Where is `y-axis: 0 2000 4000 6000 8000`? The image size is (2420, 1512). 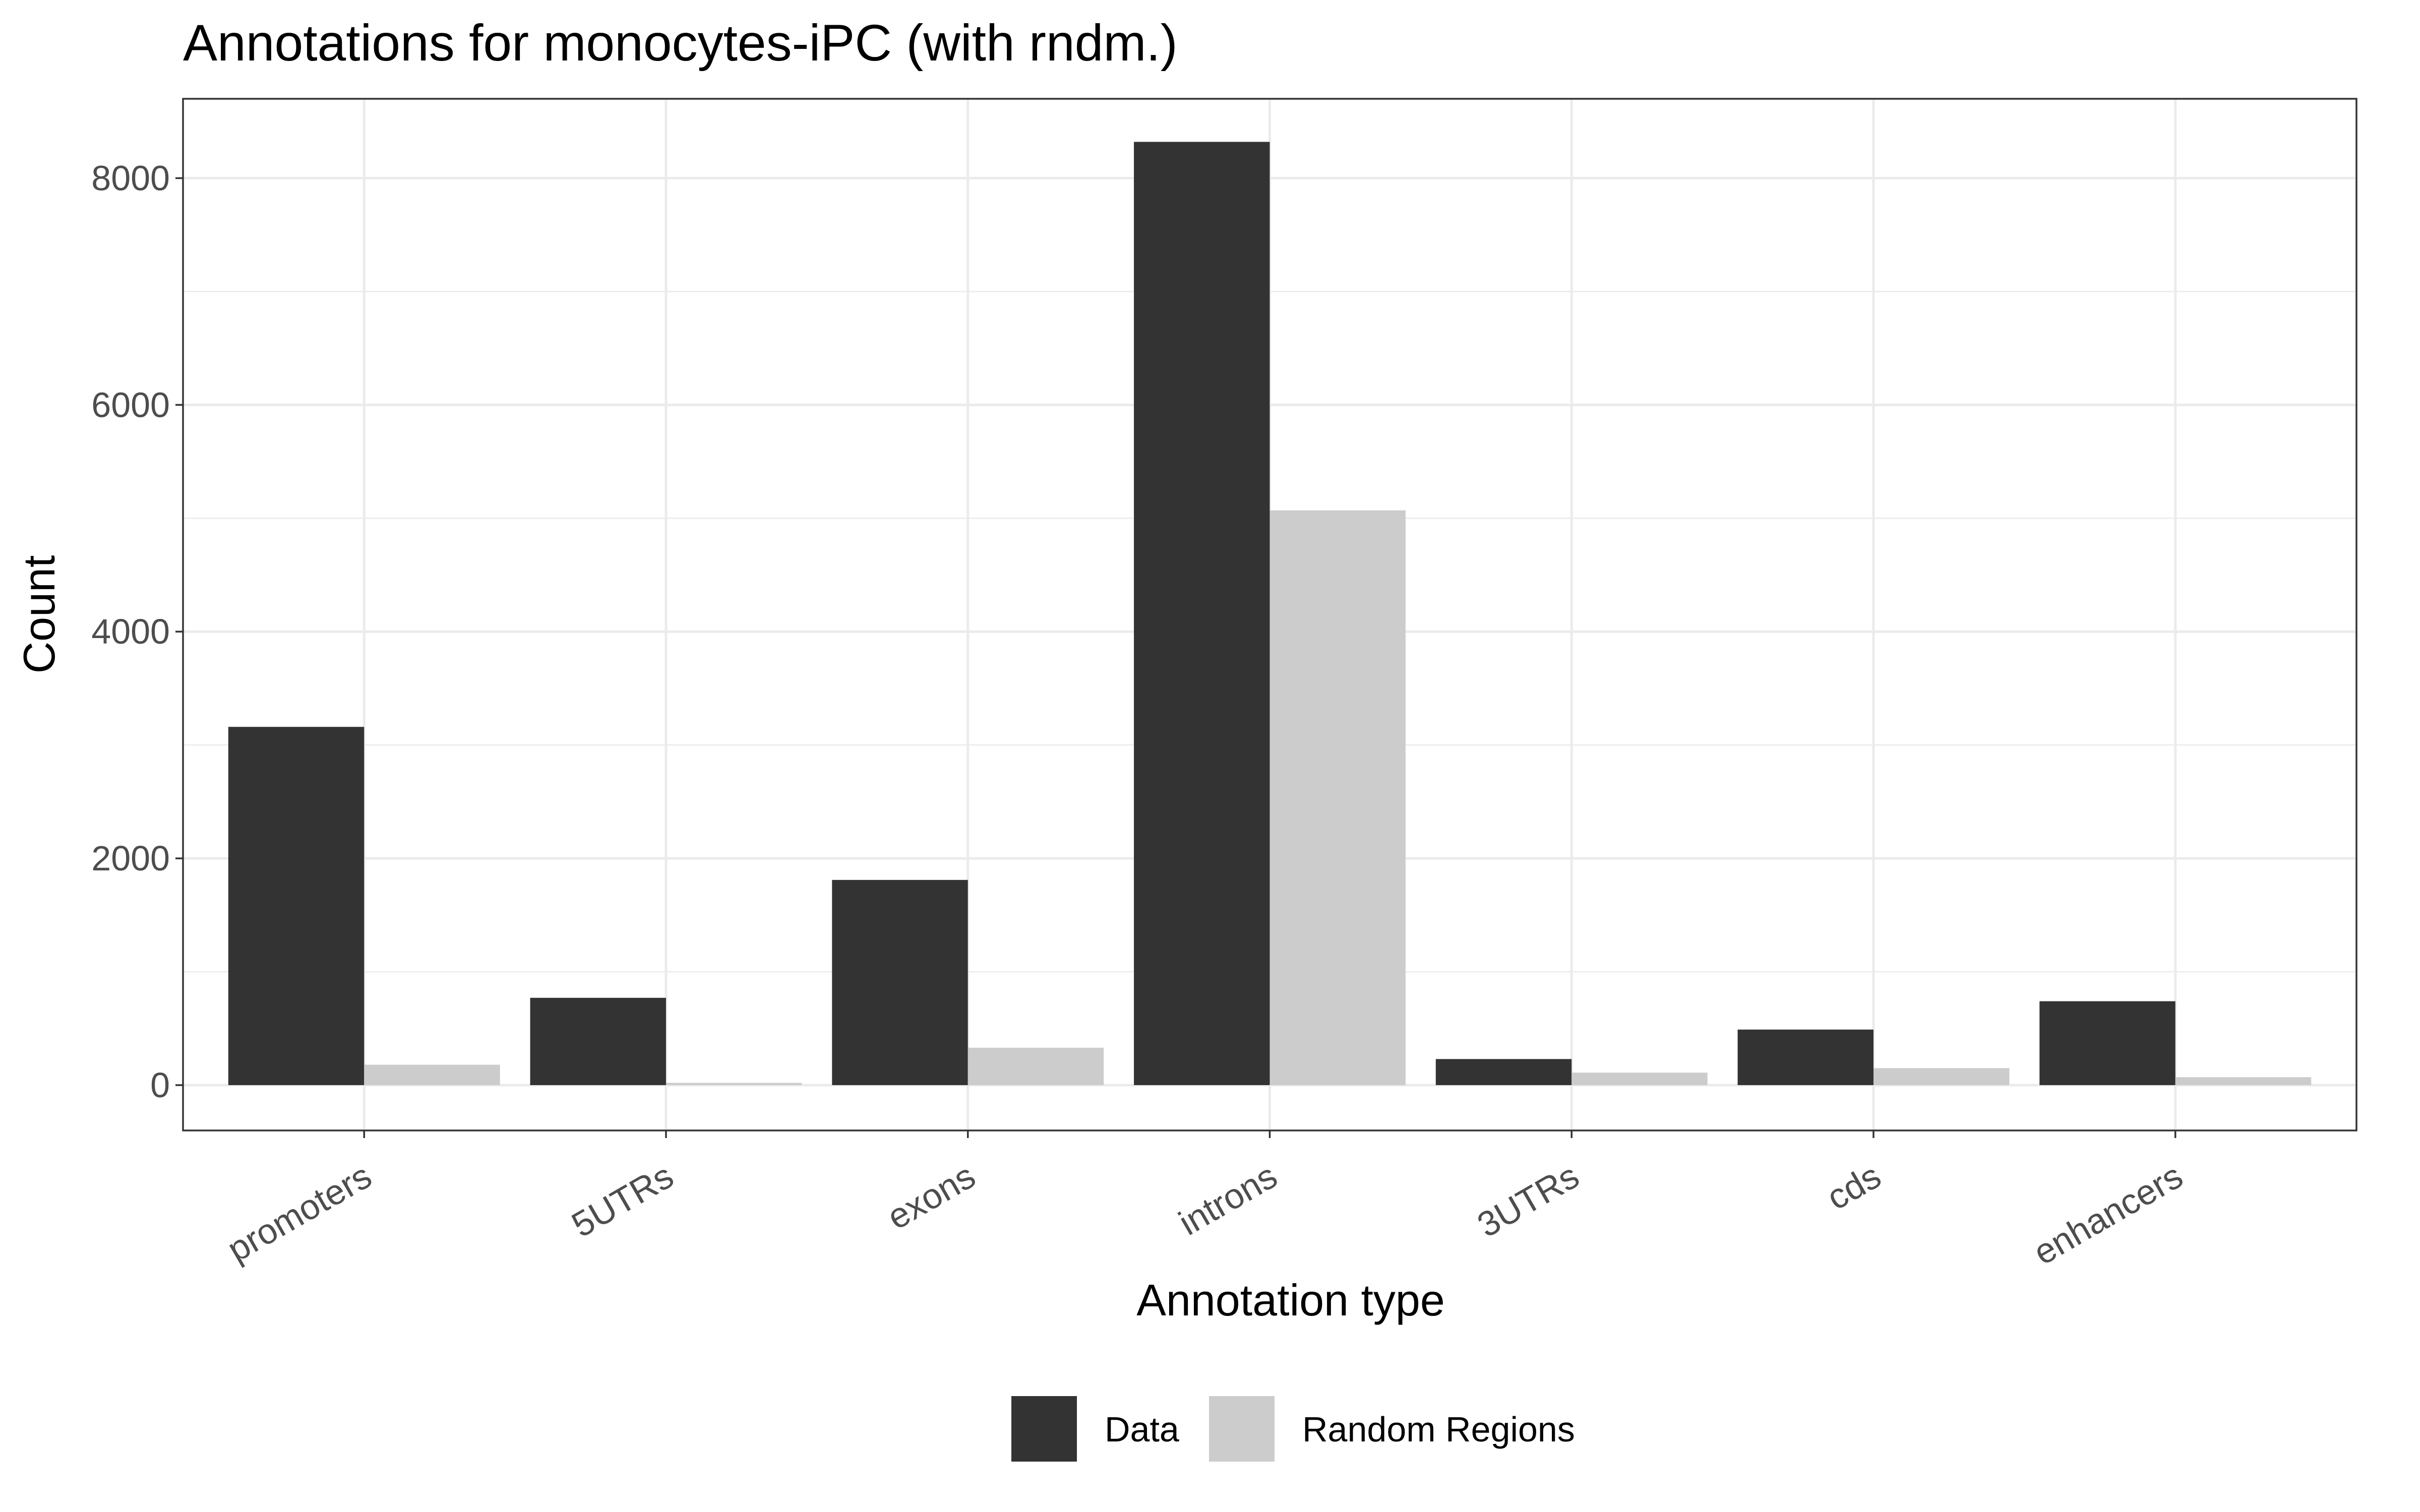 y-axis: 0 2000 4000 6000 8000 is located at coordinates (137, 632).